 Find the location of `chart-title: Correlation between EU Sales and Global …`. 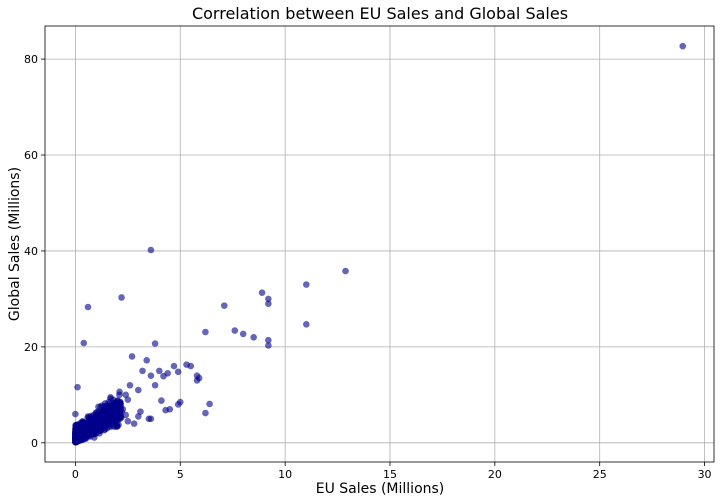

chart-title: Correlation between EU Sales and Global … is located at coordinates (380, 13).